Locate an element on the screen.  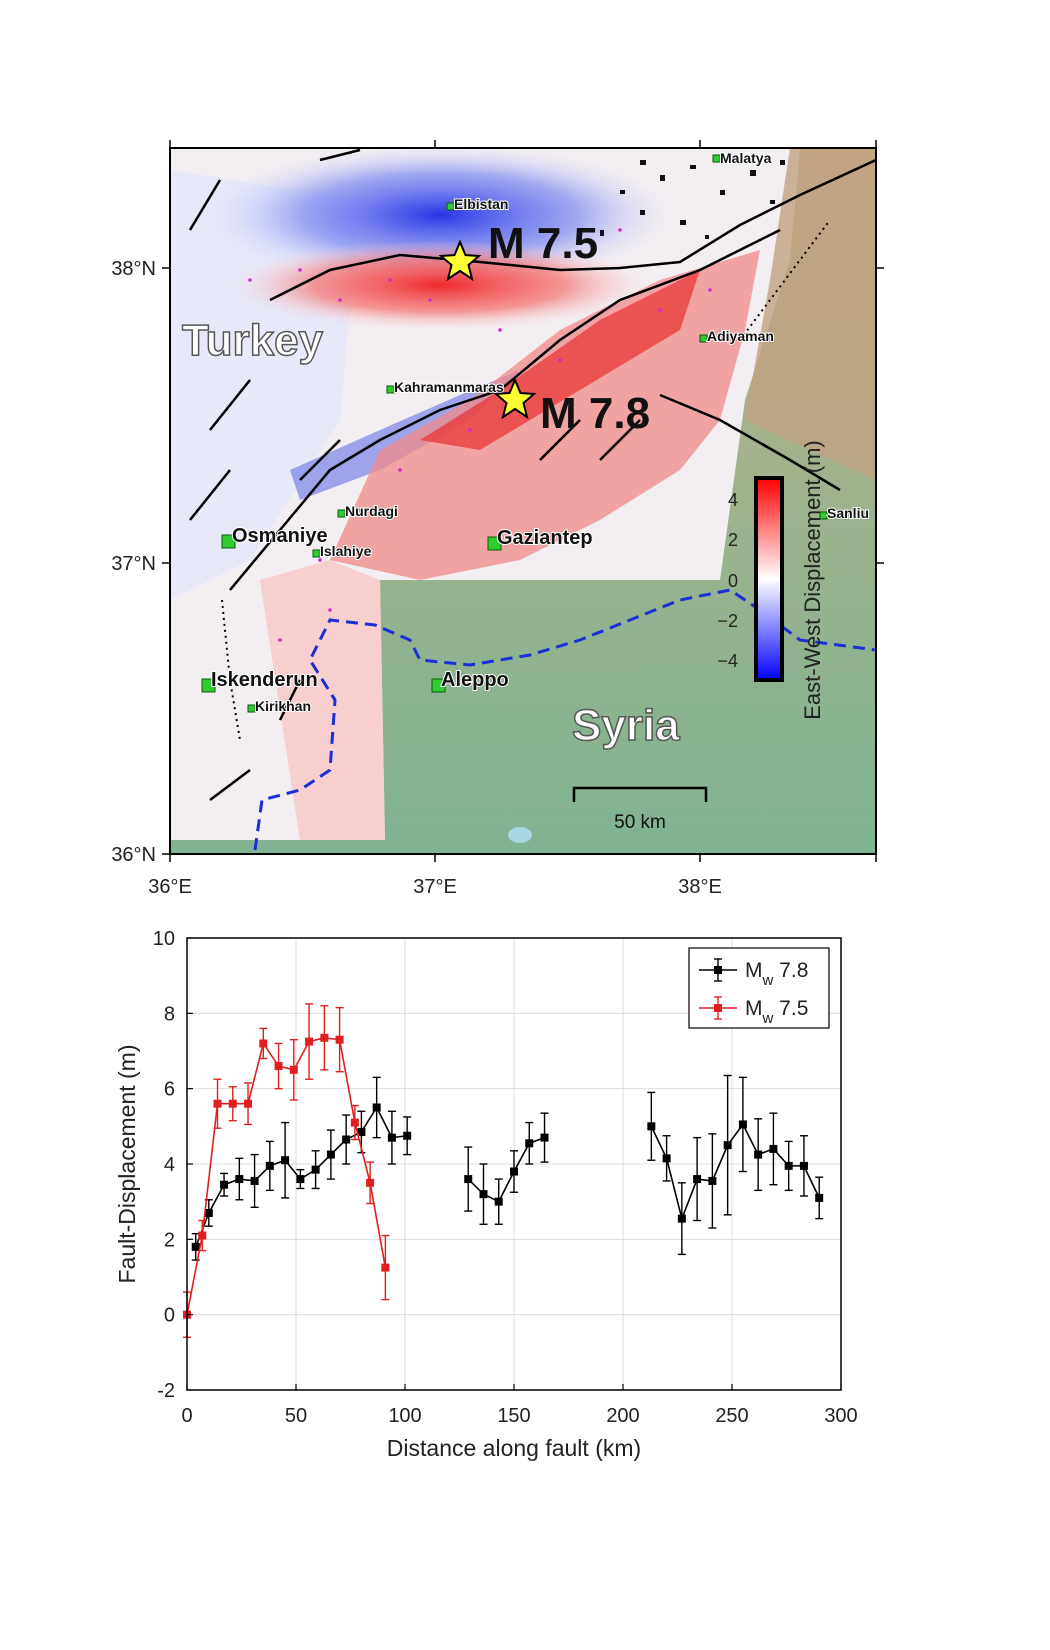
turkey-syria-border is located at coordinates (564, 719).